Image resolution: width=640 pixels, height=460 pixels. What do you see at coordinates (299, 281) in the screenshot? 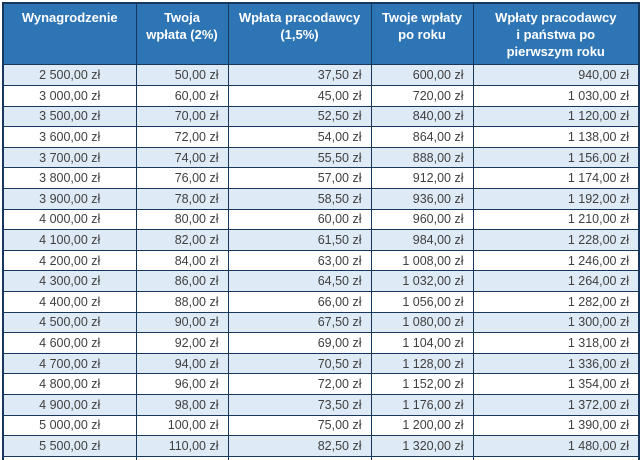
I see `value-cell: 64,50 zł` at bounding box center [299, 281].